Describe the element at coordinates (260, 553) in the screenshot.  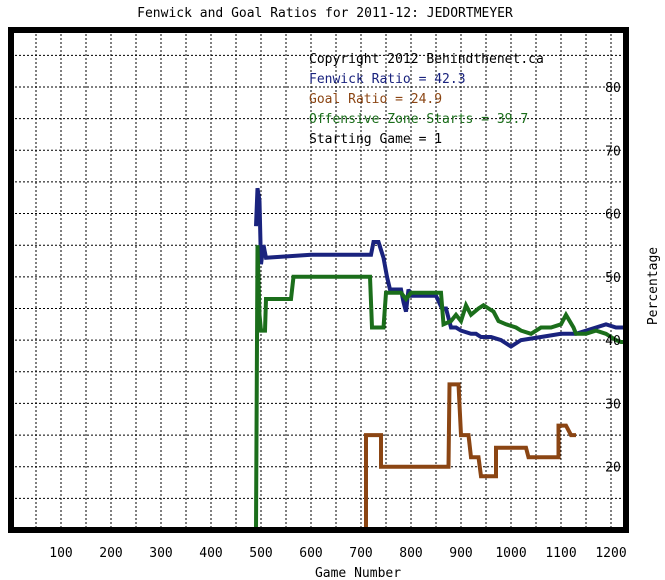
I see `x-tick-label: 500` at that location.